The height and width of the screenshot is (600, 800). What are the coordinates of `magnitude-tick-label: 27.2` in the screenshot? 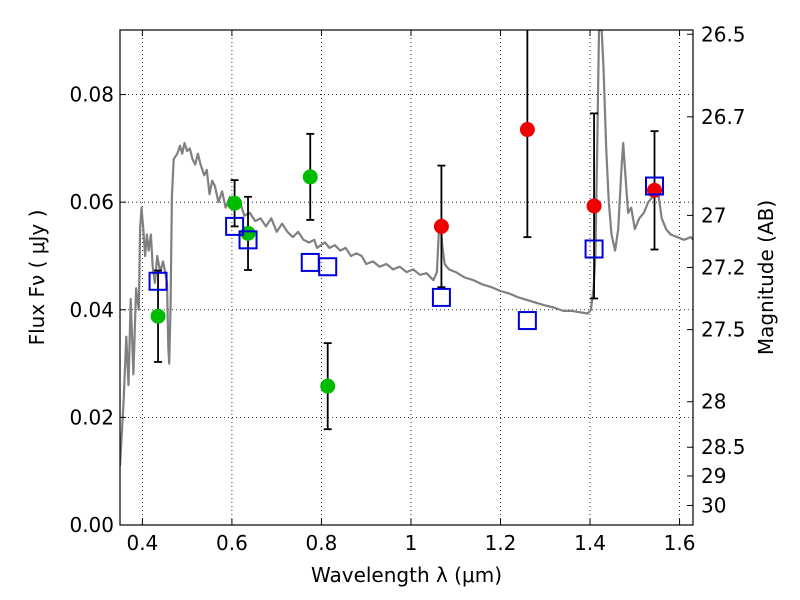 It's located at (723, 267).